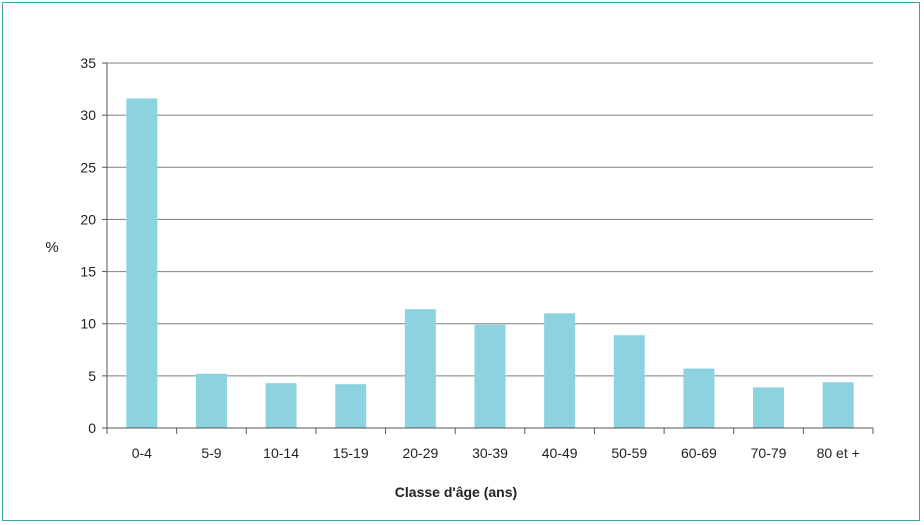 Image resolution: width=924 pixels, height=525 pixels. What do you see at coordinates (490, 453) in the screenshot?
I see `x-tick-label: 30-39` at bounding box center [490, 453].